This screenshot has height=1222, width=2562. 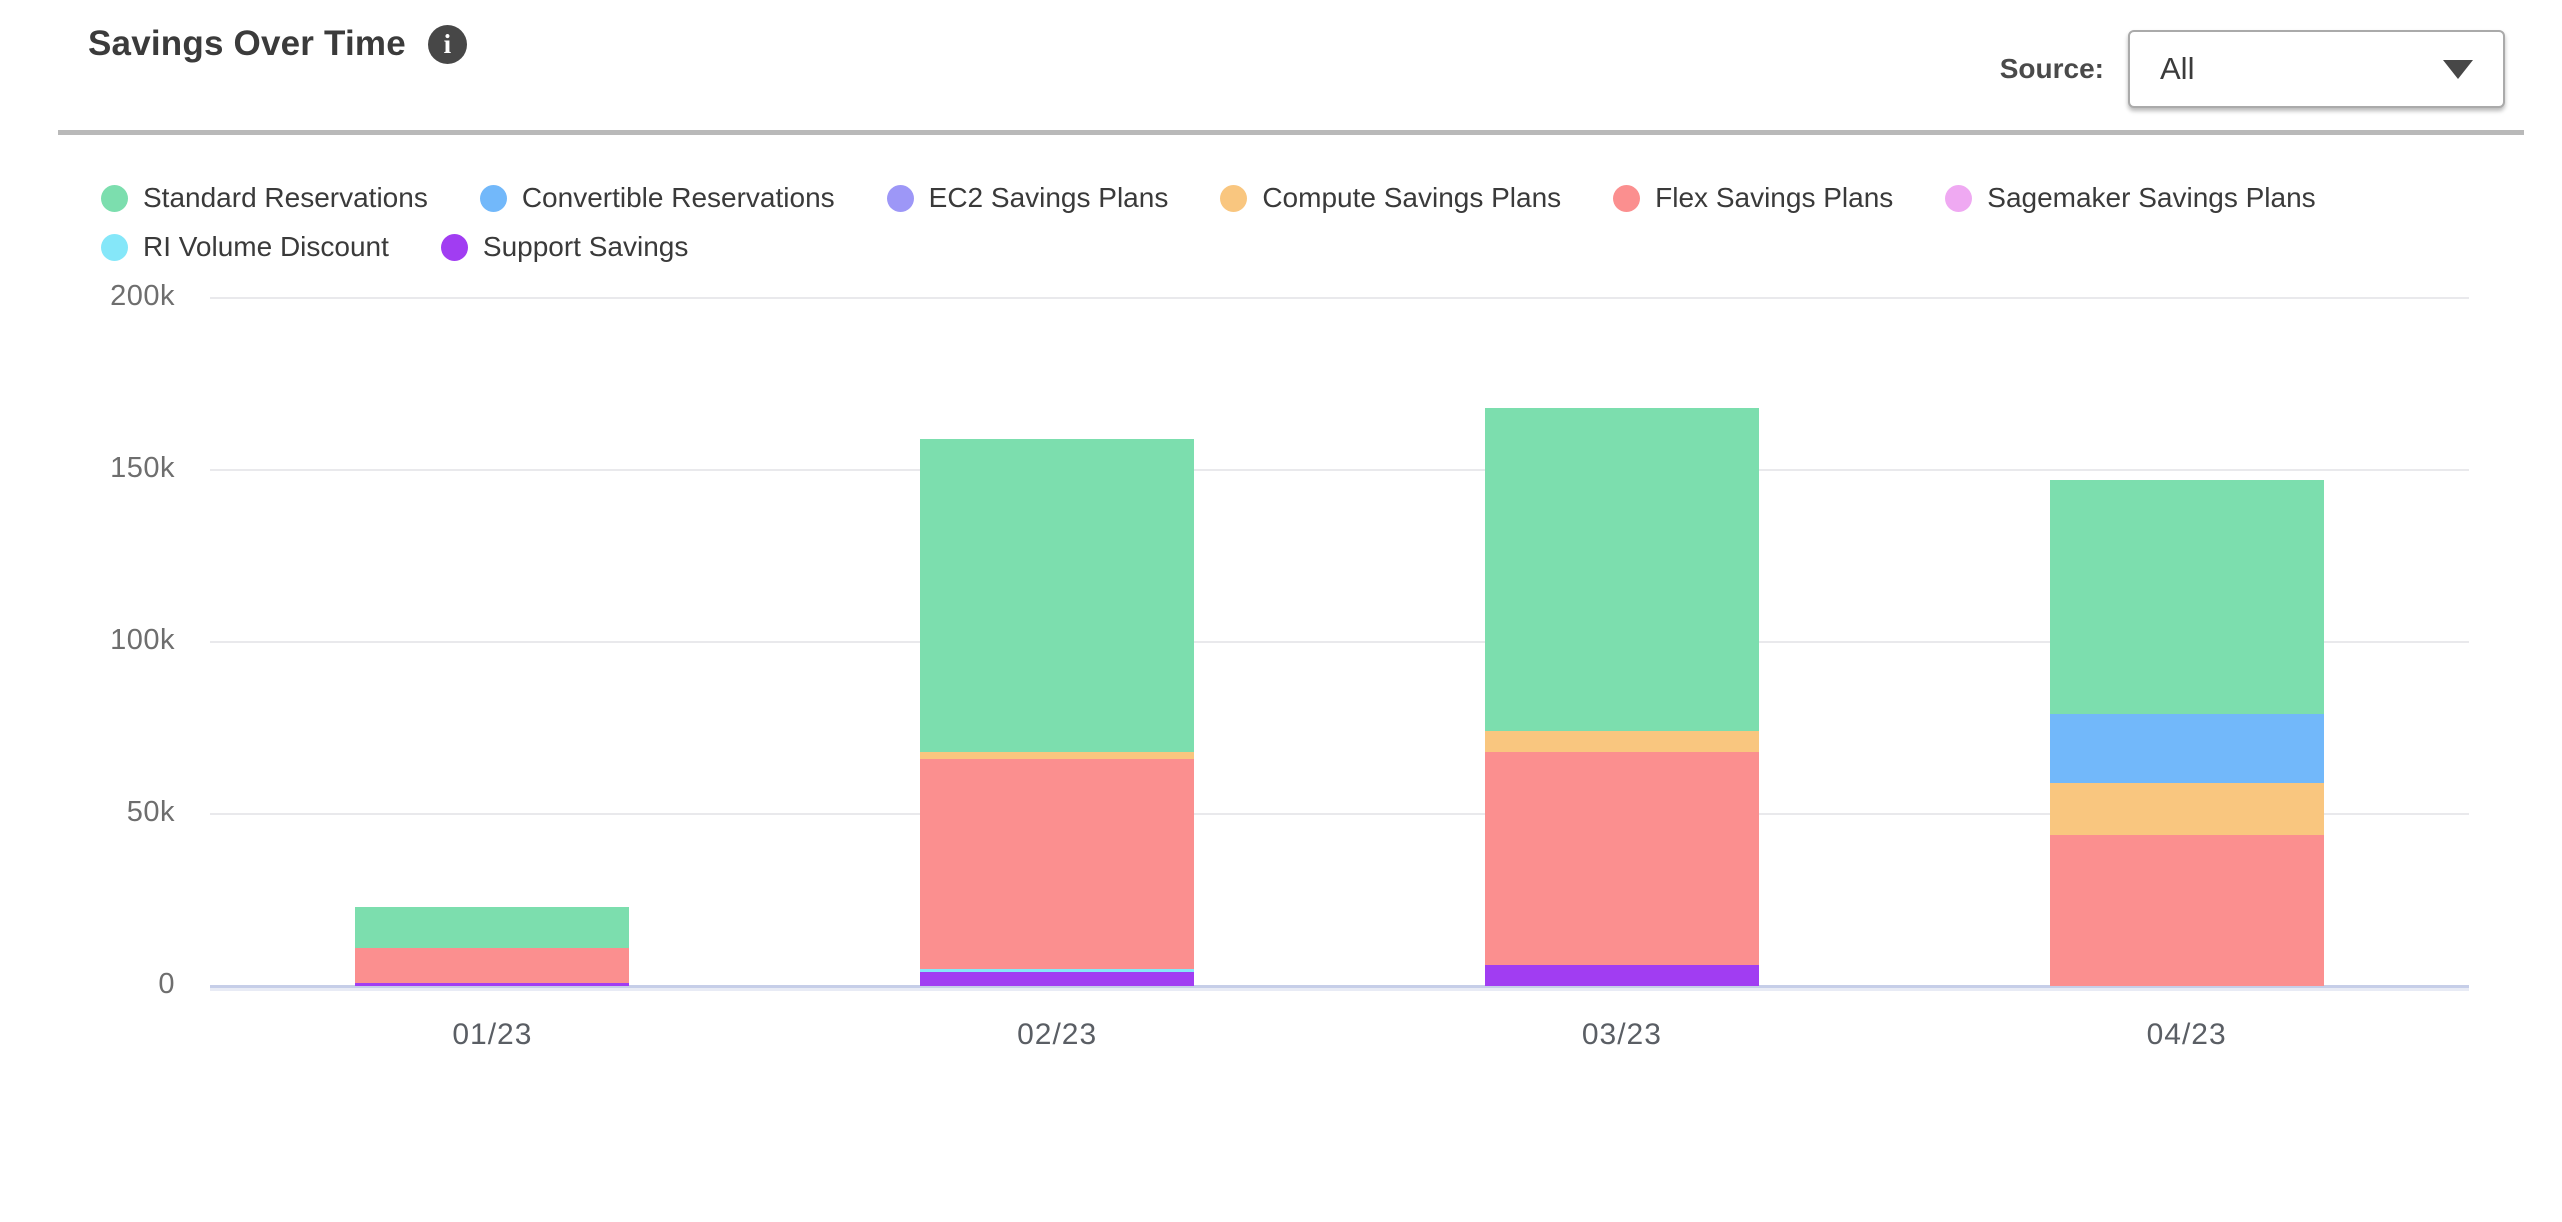 I want to click on legend-label: Support Savings, so click(x=585, y=246).